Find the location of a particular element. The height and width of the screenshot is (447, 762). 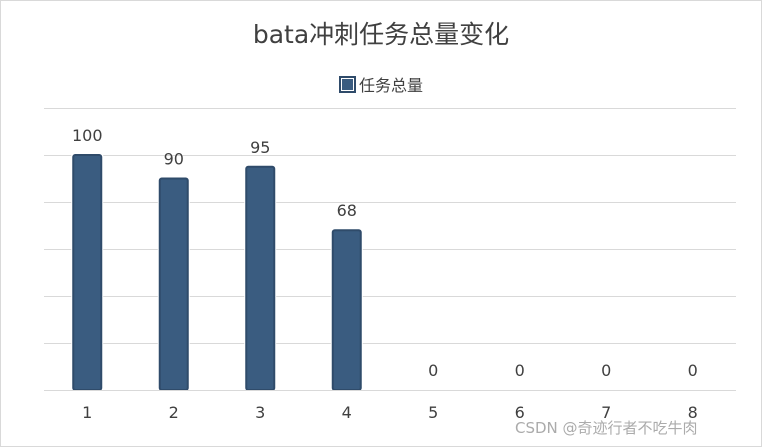

x-tick-label: 8 is located at coordinates (693, 412).